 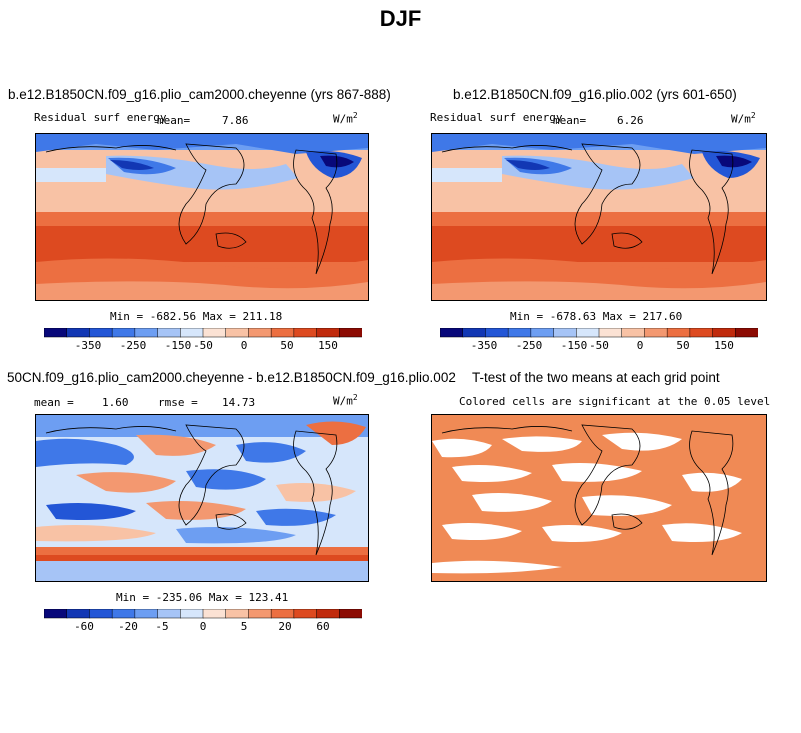 What do you see at coordinates (178, 345) in the screenshot?
I see `panel1-cb-label: -150` at bounding box center [178, 345].